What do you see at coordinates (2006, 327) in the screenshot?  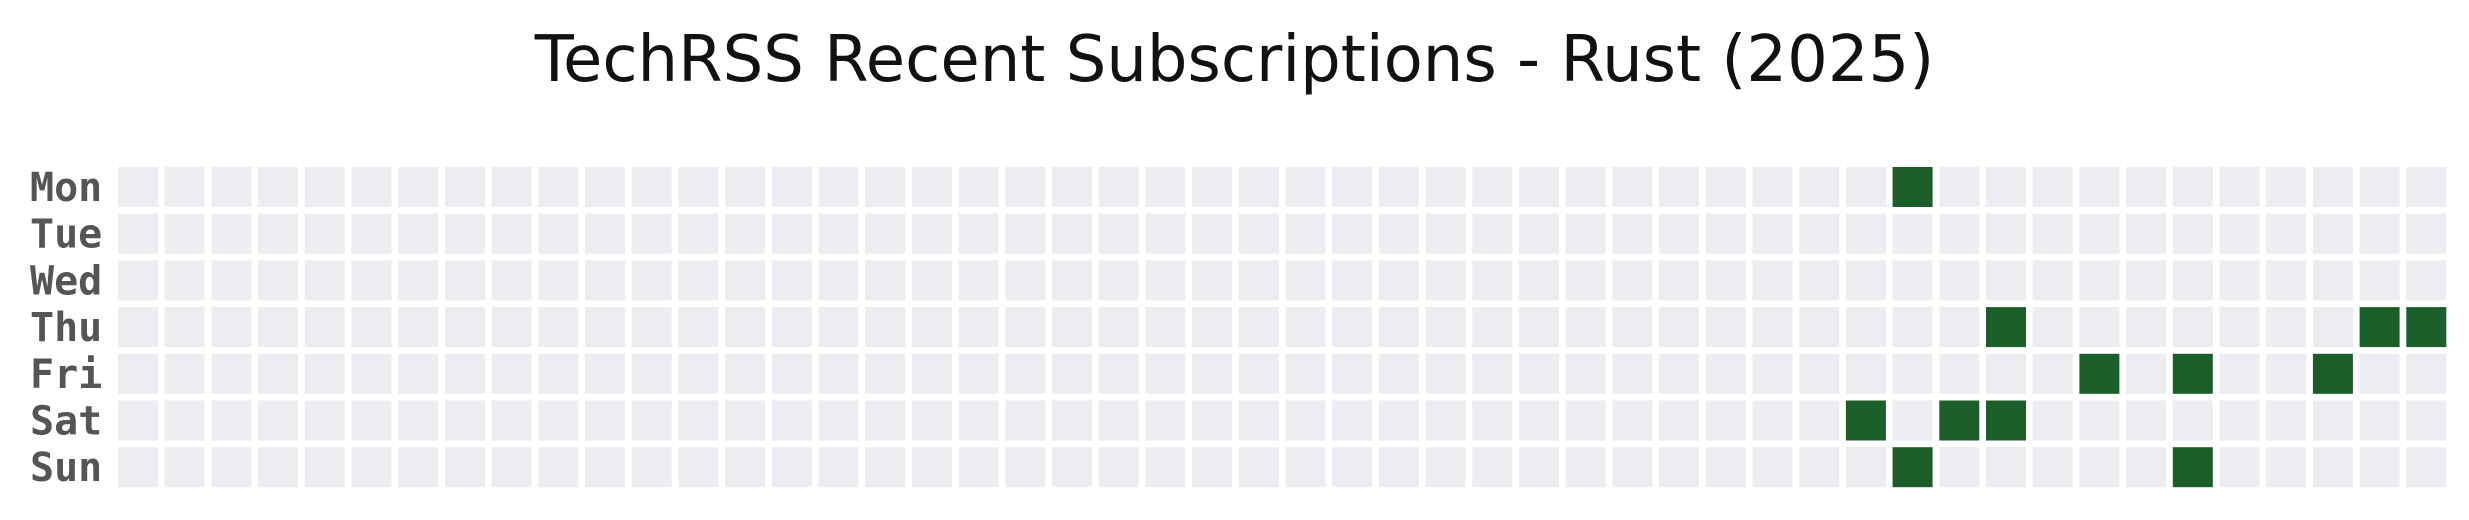 I see `heatmap-cell-active` at bounding box center [2006, 327].